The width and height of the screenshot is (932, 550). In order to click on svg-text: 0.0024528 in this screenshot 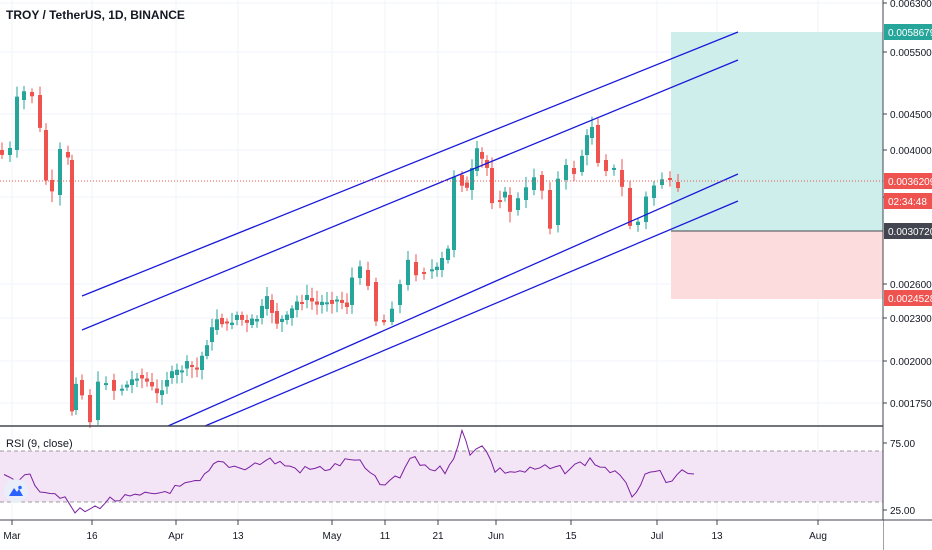, I will do `click(910, 299)`.